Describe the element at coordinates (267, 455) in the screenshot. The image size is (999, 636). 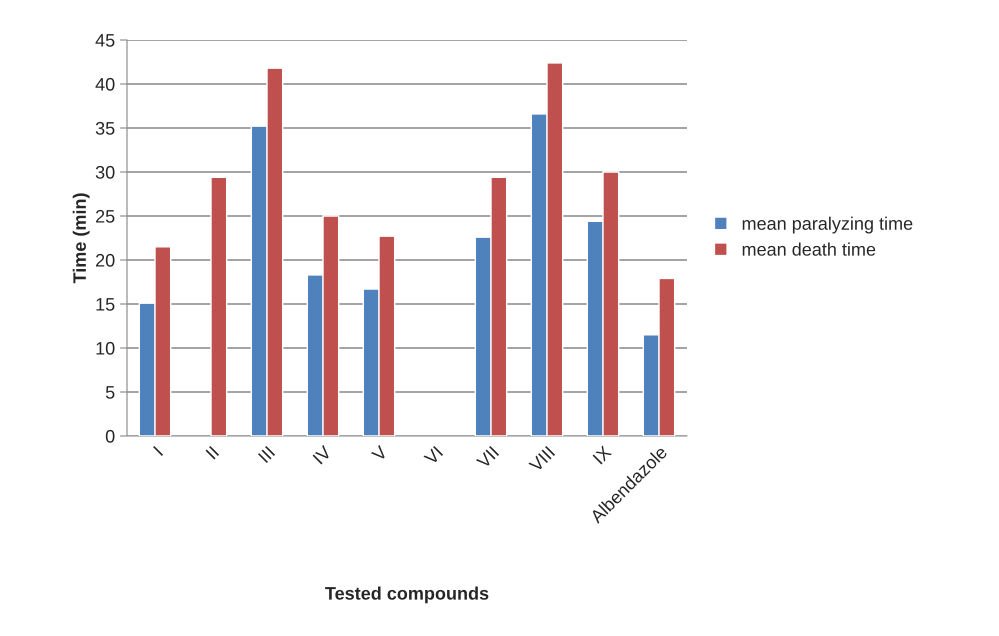
I see `x-tick-label: III` at that location.